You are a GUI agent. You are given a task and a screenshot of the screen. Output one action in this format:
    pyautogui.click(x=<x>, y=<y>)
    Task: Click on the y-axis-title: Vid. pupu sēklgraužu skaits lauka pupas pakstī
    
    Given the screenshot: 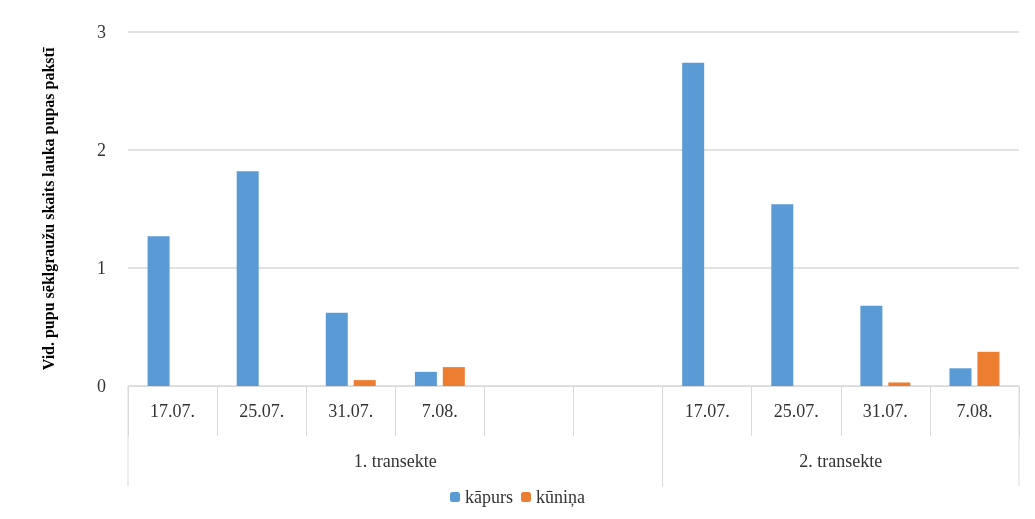 What is the action you would take?
    pyautogui.click(x=48, y=209)
    